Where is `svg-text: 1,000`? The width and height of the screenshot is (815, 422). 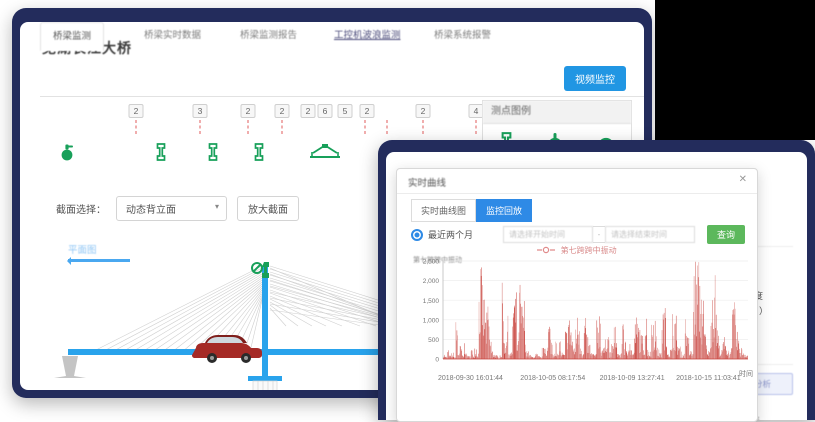
svg-text: 1,000 is located at coordinates (431, 320).